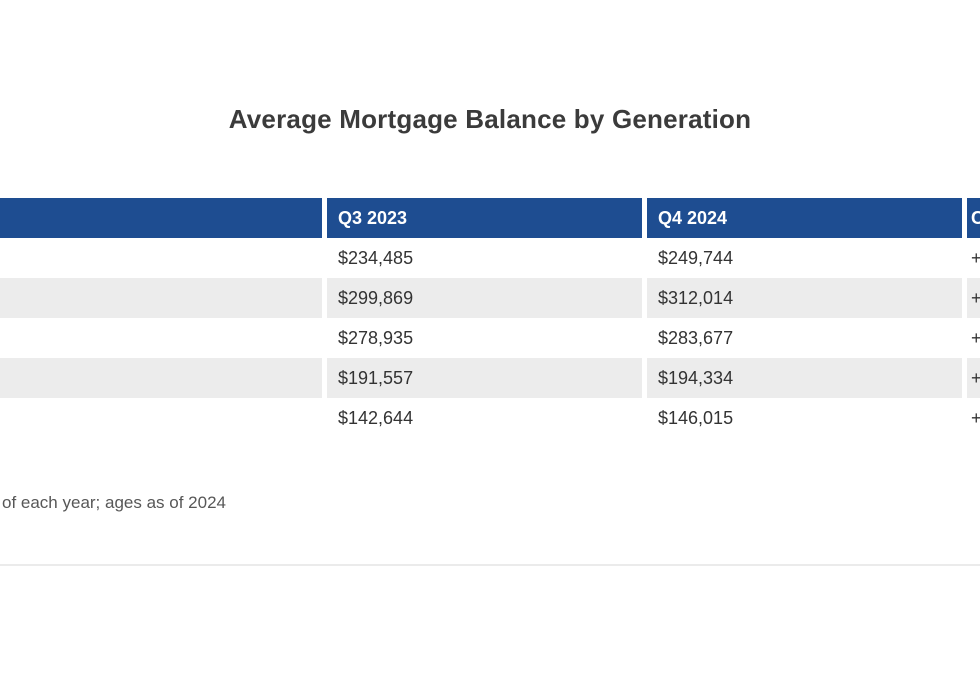 This screenshot has width=980, height=699. What do you see at coordinates (484, 378) in the screenshot?
I see `cell-q3-2023: $191,557` at bounding box center [484, 378].